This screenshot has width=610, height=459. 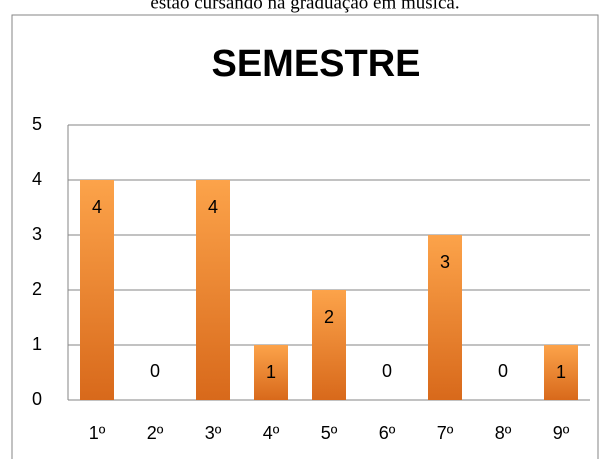 What do you see at coordinates (37, 234) in the screenshot?
I see `y-tick-label: 3` at bounding box center [37, 234].